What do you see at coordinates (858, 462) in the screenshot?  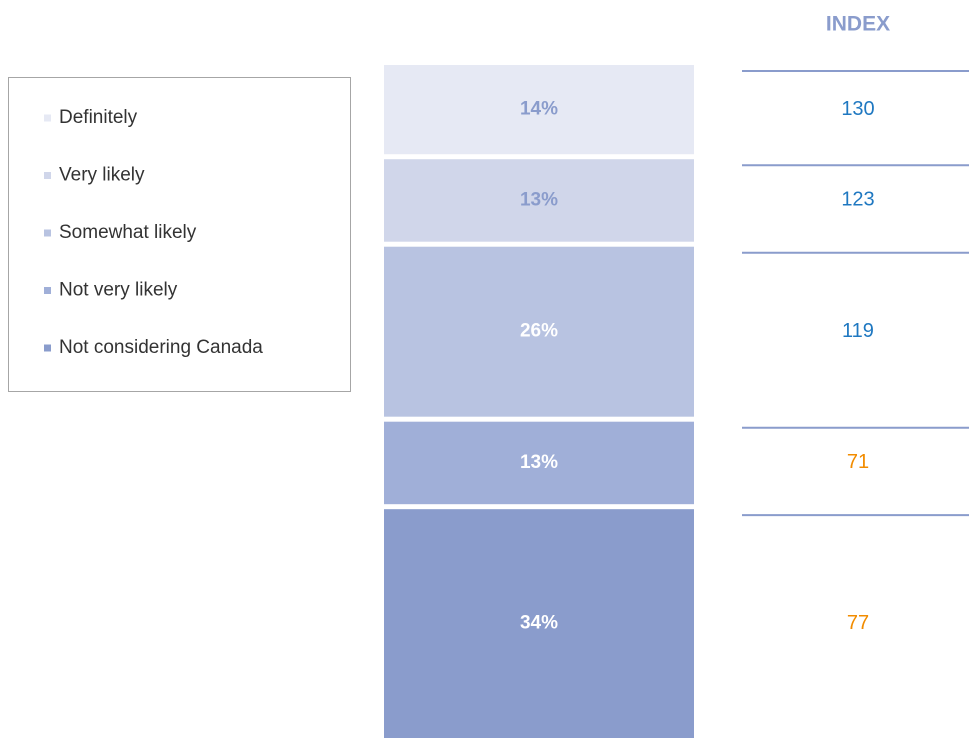 I see `index-value: 71` at bounding box center [858, 462].